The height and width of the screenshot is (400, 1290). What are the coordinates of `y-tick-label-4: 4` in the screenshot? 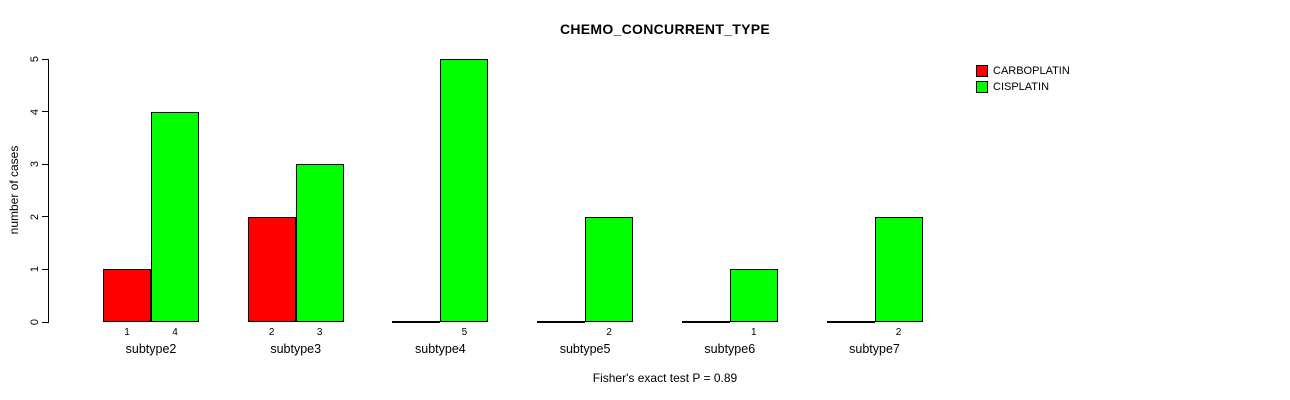 It's located at (35, 111).